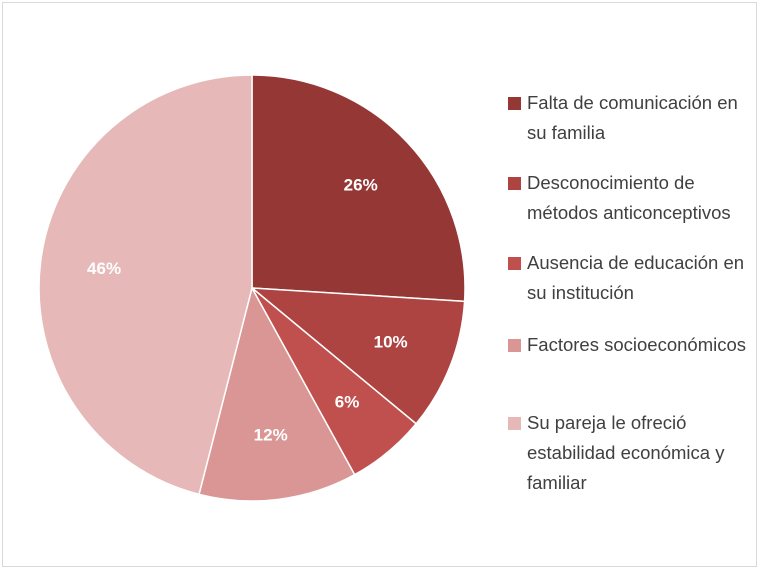 Image resolution: width=761 pixels, height=571 pixels. I want to click on legend-label: Falta de comunicación en su familia, so click(632, 117).